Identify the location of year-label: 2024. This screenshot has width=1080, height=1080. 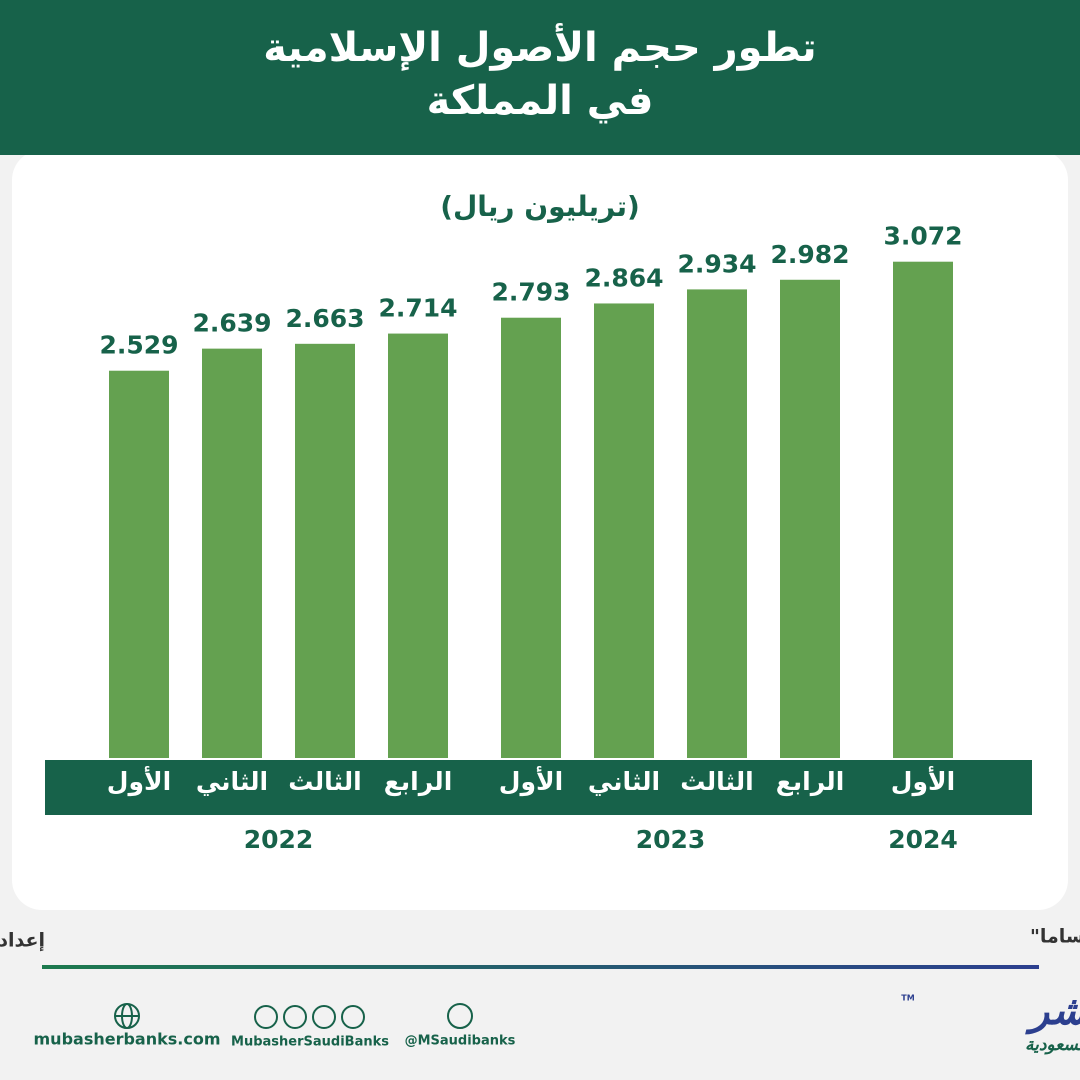
(923, 839).